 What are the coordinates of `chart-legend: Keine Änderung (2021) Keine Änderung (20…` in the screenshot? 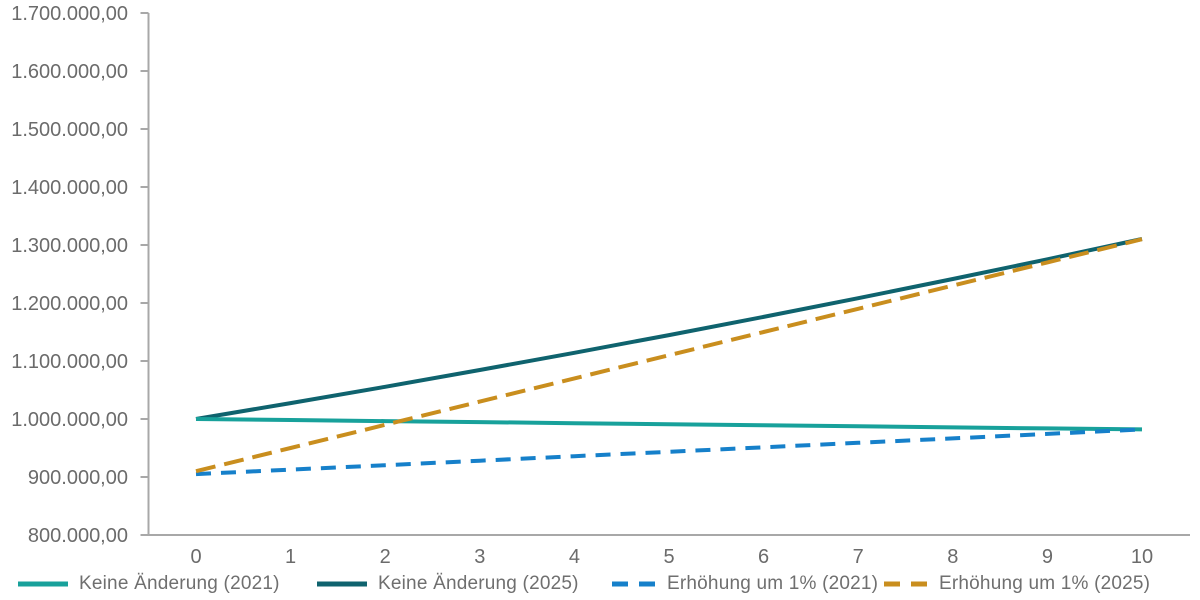 It's located at (600, 584).